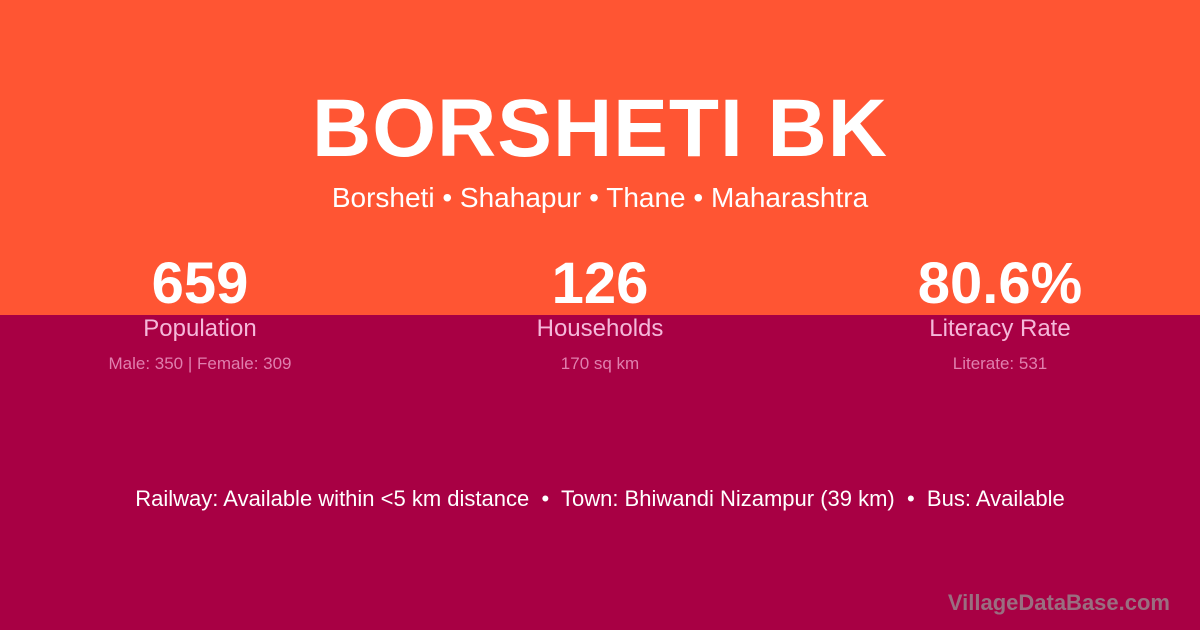  Describe the element at coordinates (200, 283) in the screenshot. I see `stat-value: 659` at that location.